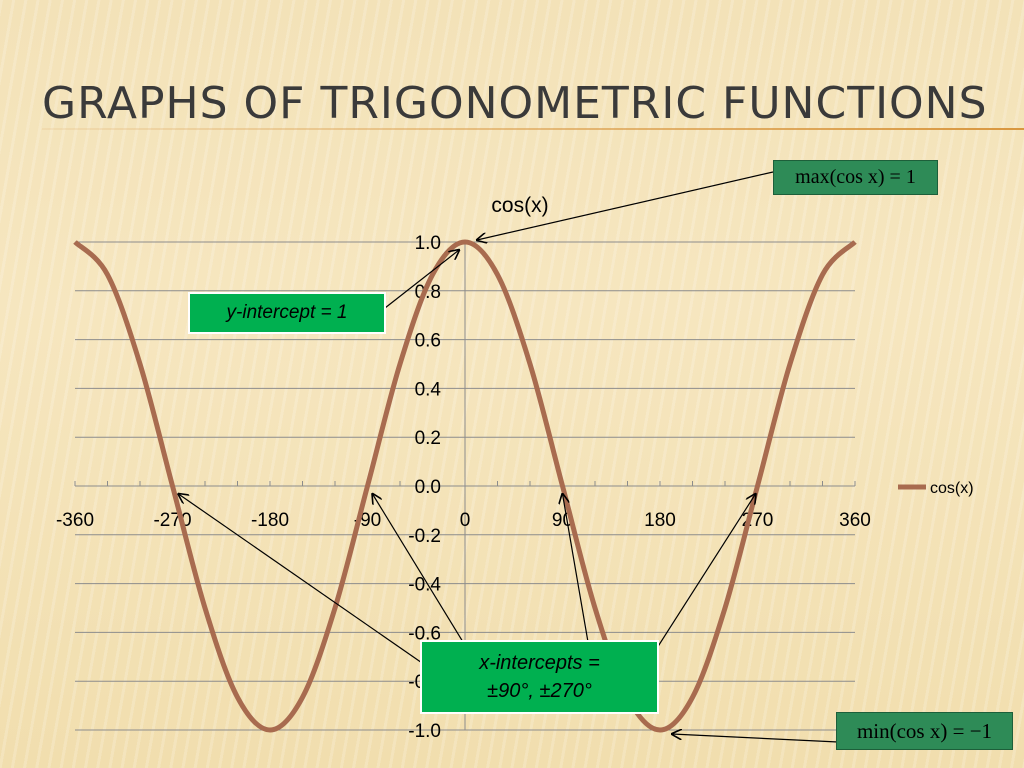 The image size is (1024, 768). Describe the element at coordinates (428, 438) in the screenshot. I see `y-tick-label: 0.2` at that location.